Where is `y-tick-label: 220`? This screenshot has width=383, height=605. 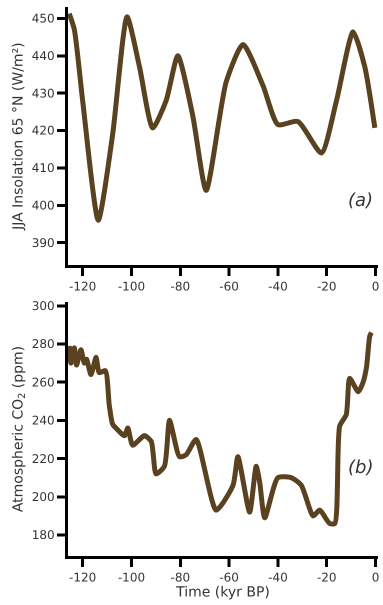
y-tick-label: 220 is located at coordinates (43, 459).